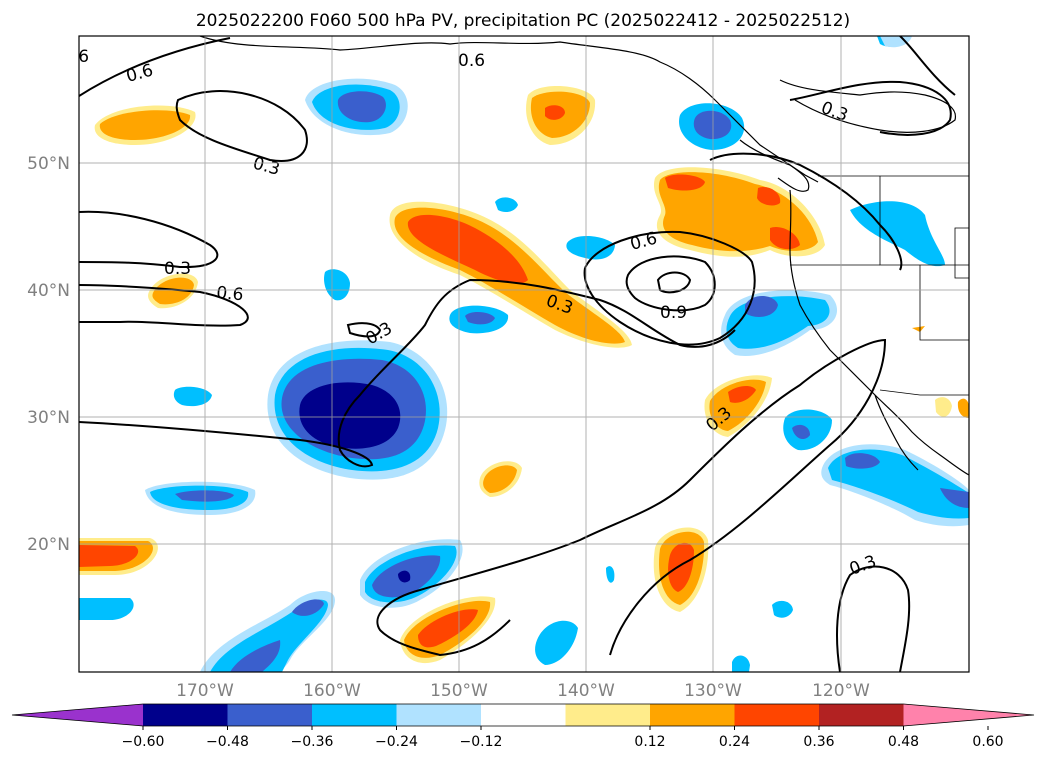  Describe the element at coordinates (673, 313) in the screenshot. I see `contour-label: 0.9` at that location.